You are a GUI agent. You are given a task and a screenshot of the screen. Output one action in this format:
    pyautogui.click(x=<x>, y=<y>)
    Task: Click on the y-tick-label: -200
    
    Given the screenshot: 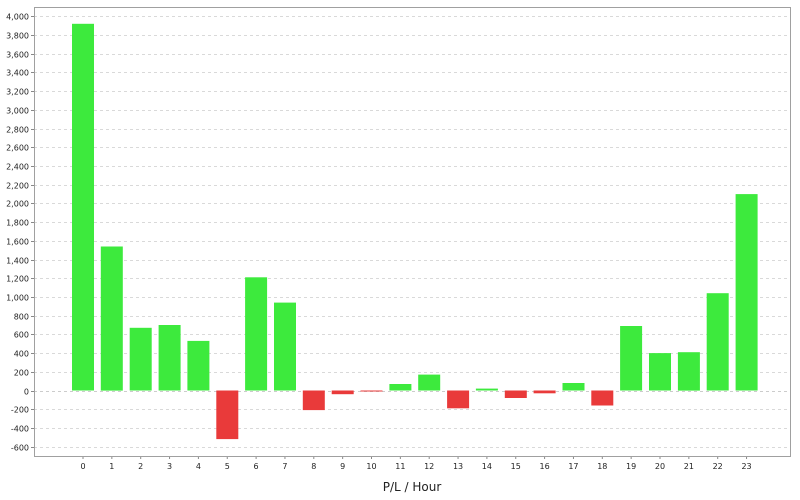 What is the action you would take?
    pyautogui.click(x=20, y=410)
    